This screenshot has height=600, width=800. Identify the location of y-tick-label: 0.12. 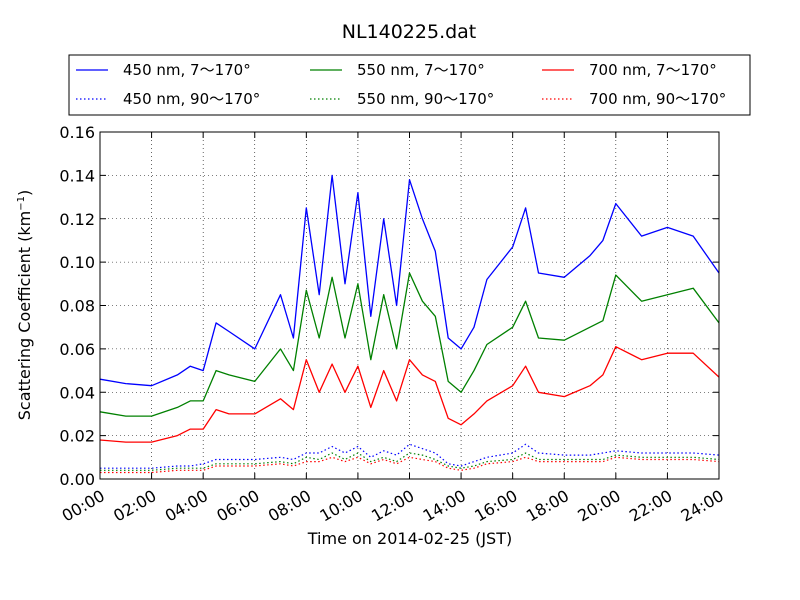
(77, 219).